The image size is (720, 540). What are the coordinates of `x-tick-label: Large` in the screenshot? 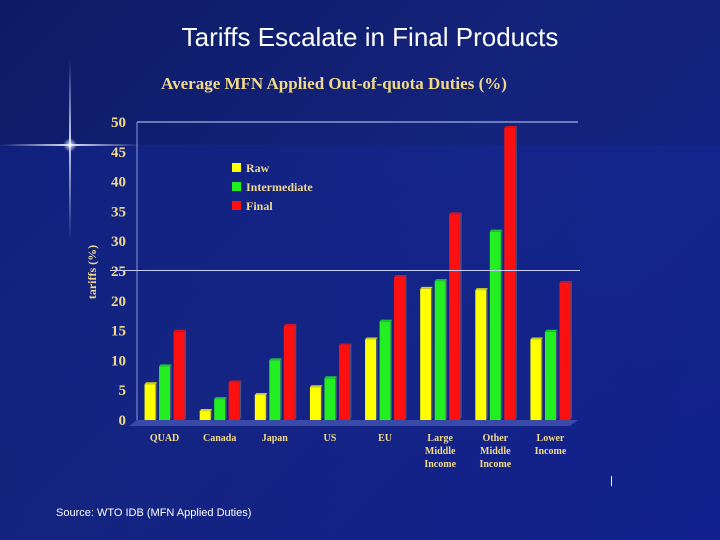 It's located at (440, 438).